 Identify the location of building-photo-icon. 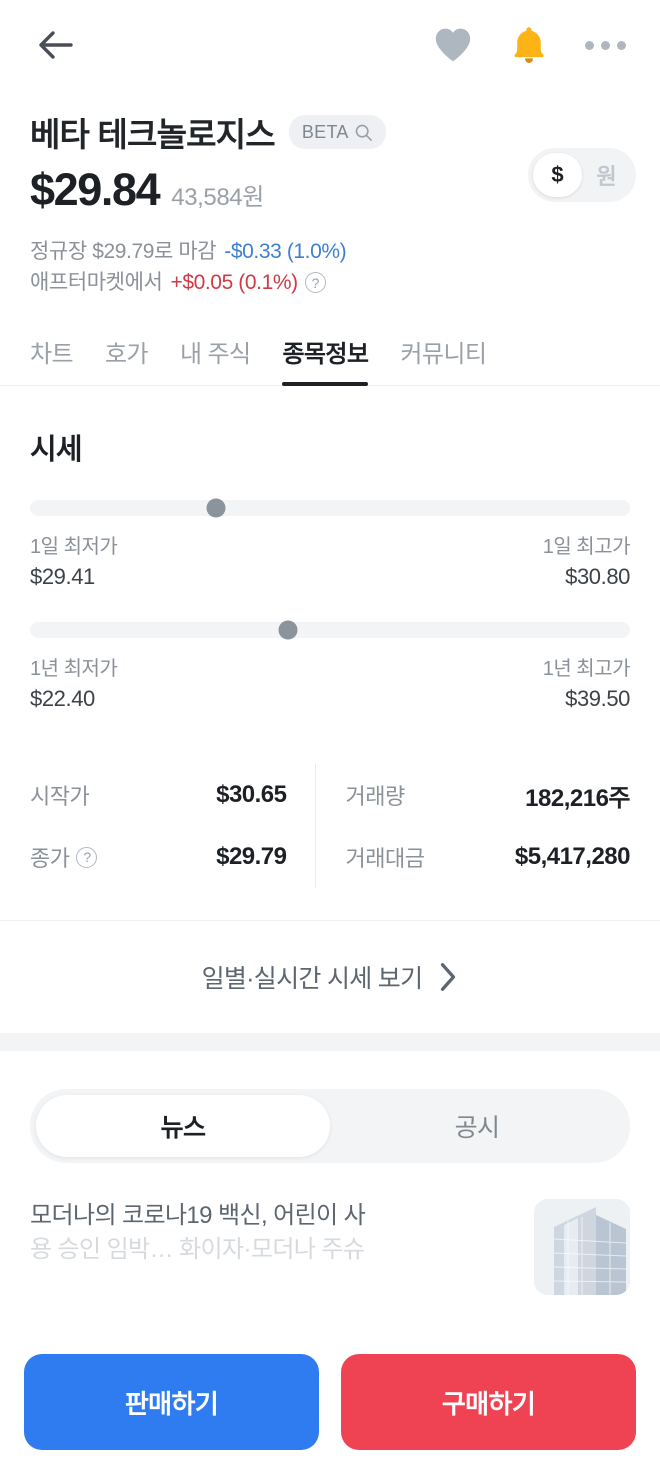
(582, 1247).